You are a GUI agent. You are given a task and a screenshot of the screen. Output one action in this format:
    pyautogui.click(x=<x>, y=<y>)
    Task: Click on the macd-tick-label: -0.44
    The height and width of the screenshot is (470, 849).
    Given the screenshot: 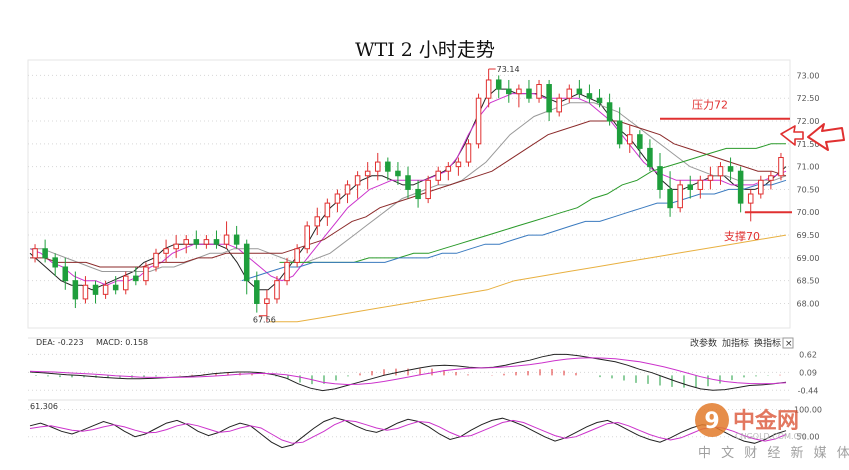 What is the action you would take?
    pyautogui.click(x=808, y=390)
    